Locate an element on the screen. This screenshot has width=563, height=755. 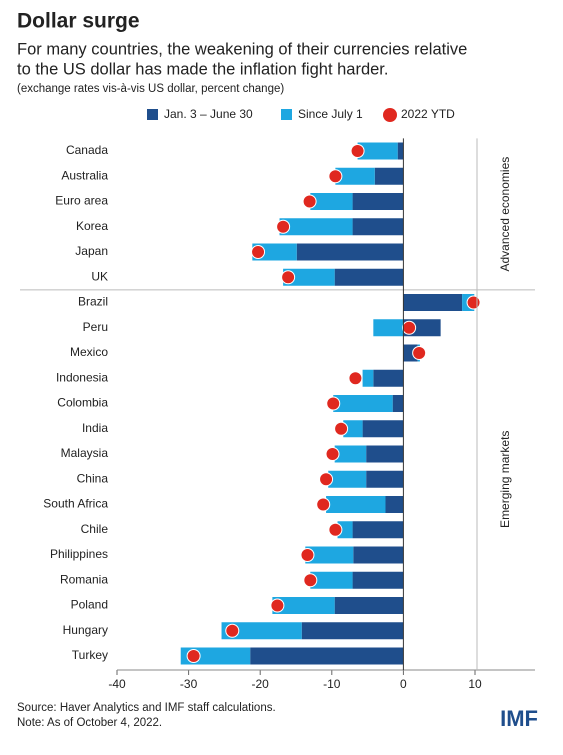
x-tick-label: -40 is located at coordinates (117, 684).